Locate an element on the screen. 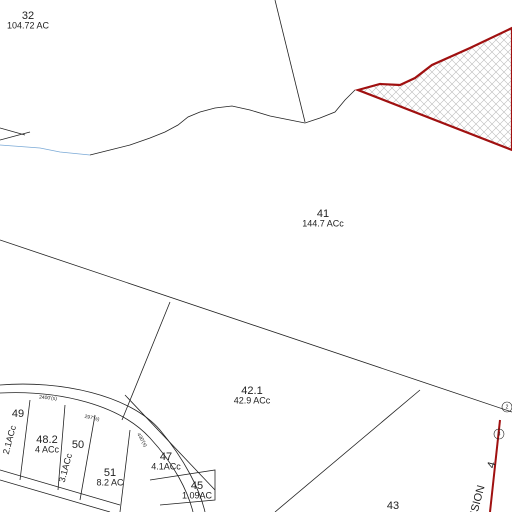  road-label: 297'(s) is located at coordinates (92, 418).